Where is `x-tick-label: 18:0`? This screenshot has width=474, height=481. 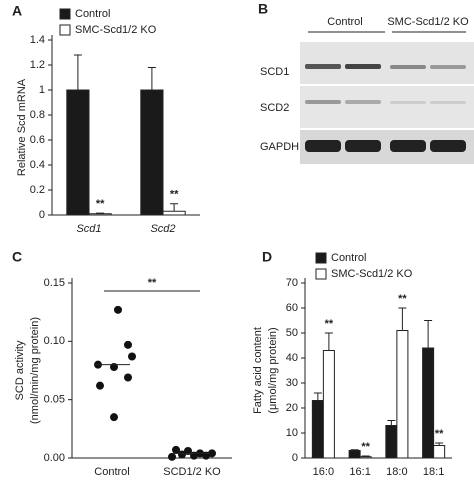
x-tick-label: 18:0 is located at coordinates (396, 472).